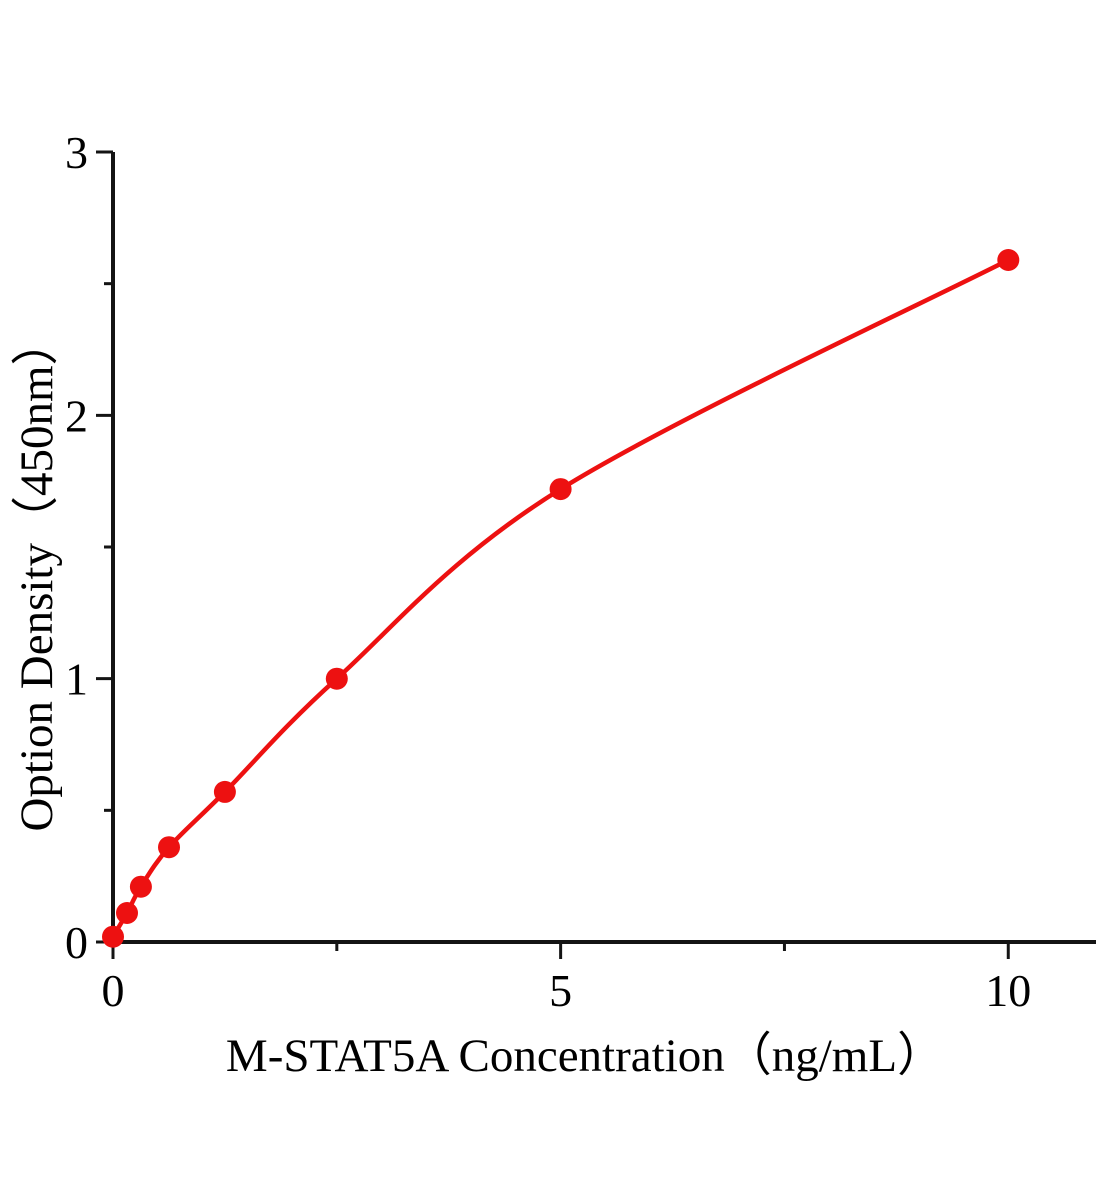  I want to click on x-tick-label: 0, so click(113, 990).